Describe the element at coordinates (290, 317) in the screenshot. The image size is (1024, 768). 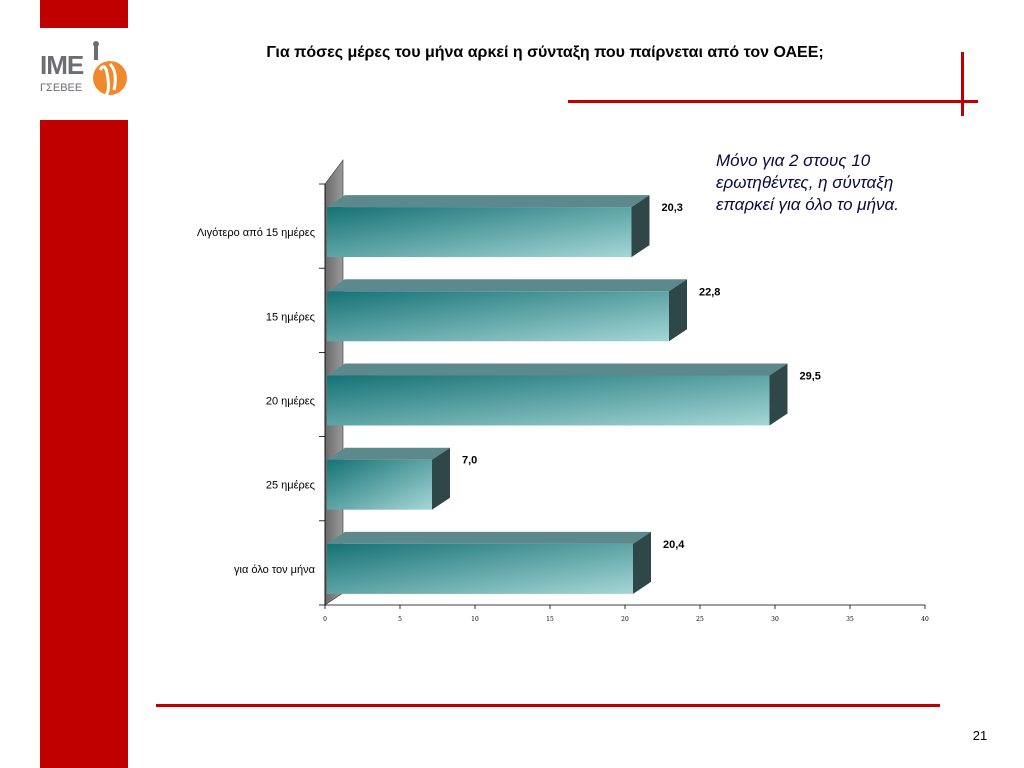
I see `category-label: 15 ημέρες` at that location.